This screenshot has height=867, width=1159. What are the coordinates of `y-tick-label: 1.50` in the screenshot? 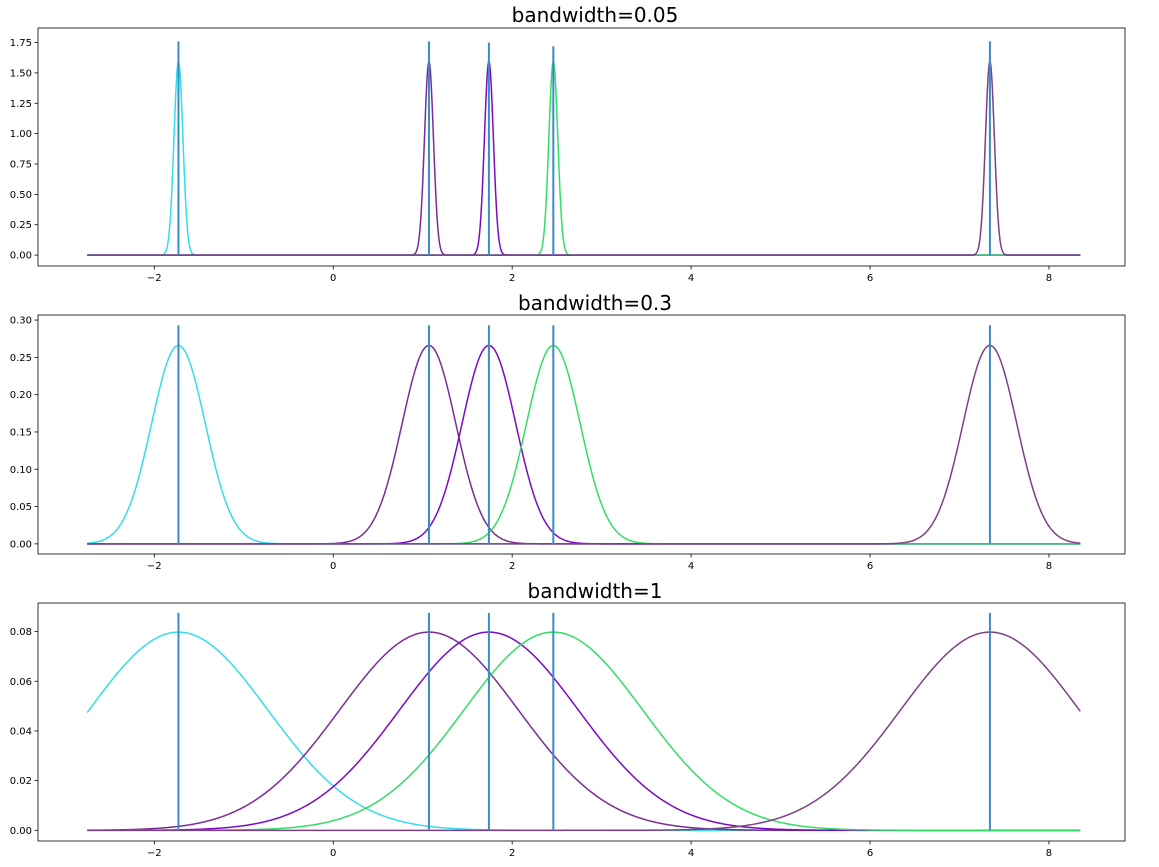 It's located at (21, 73).